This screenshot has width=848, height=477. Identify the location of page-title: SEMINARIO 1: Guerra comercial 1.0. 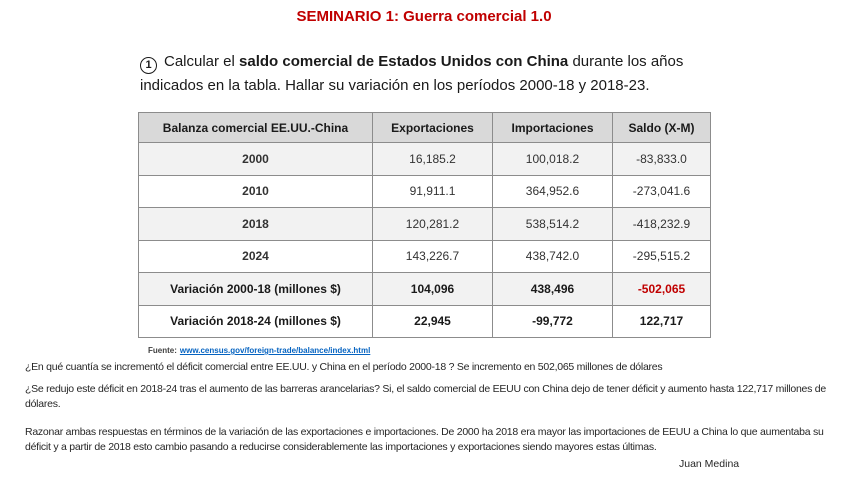
(424, 16).